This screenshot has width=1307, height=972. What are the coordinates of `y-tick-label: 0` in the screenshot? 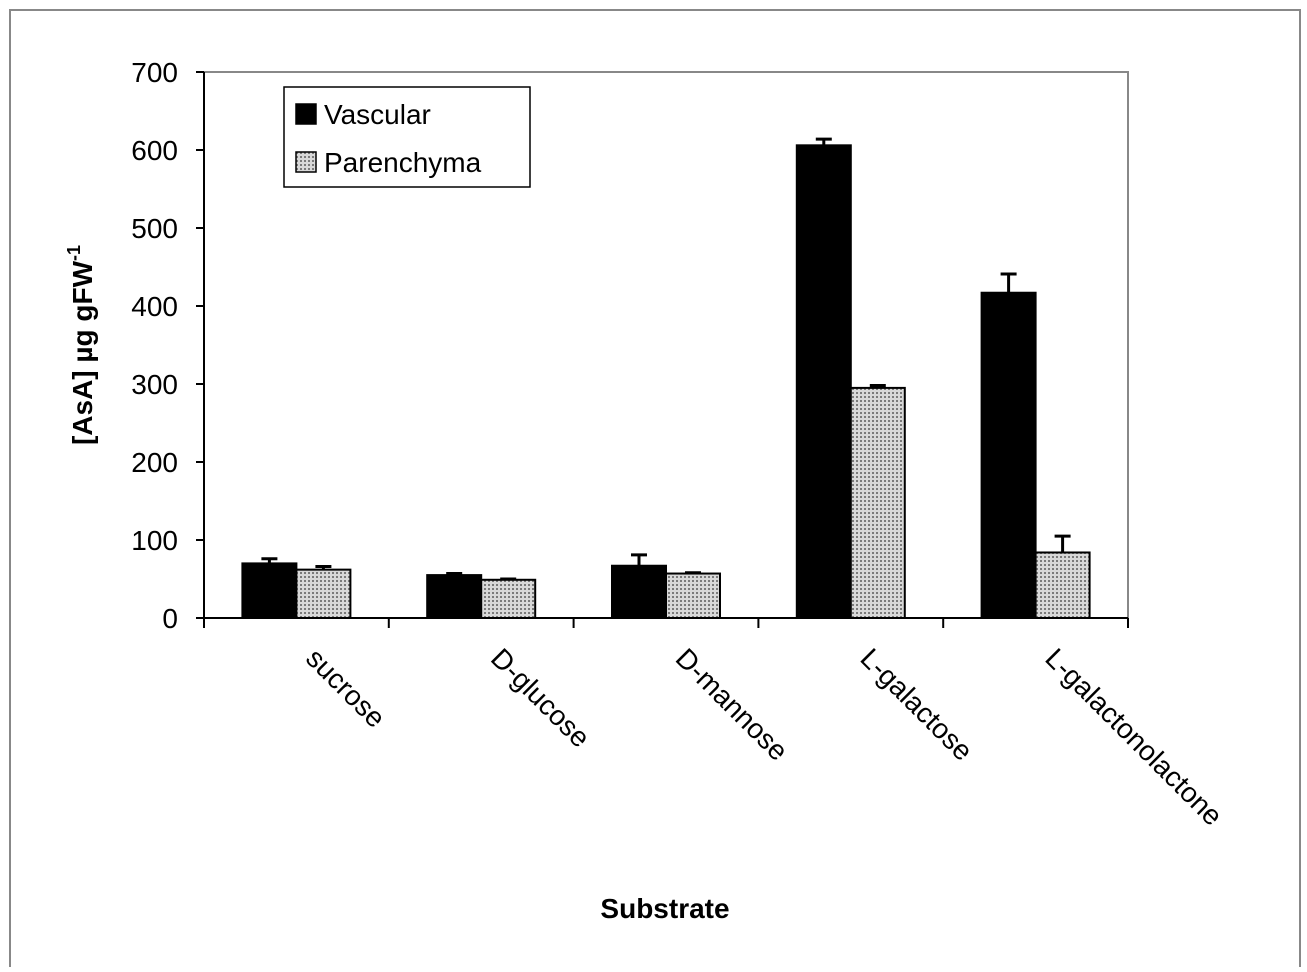 It's located at (170, 618).